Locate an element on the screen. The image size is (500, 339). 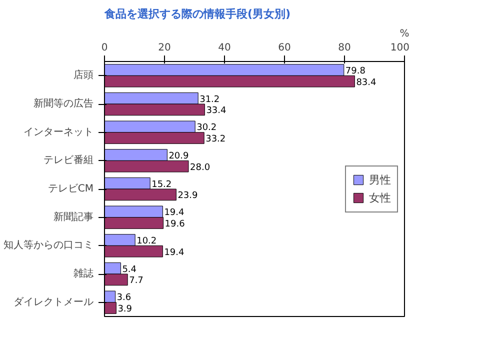
chart-title: 食品を選択する際の情報手段(男女別) is located at coordinates (197, 14).